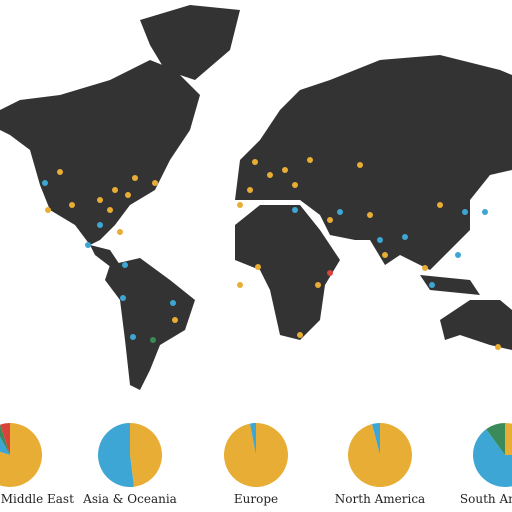  Describe the element at coordinates (100, 152) in the screenshot. I see `north-america` at that location.